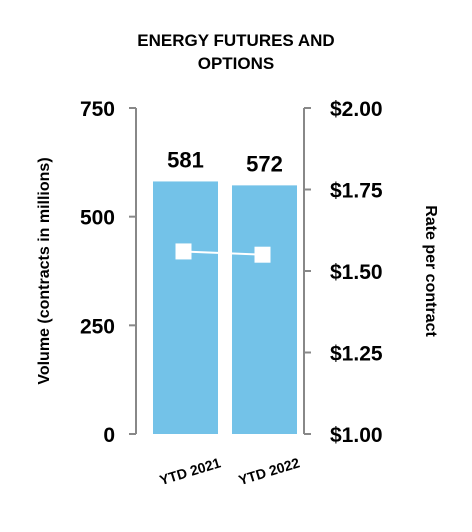 The width and height of the screenshot is (472, 532). I want to click on y-tick-label: 500, so click(97, 218).